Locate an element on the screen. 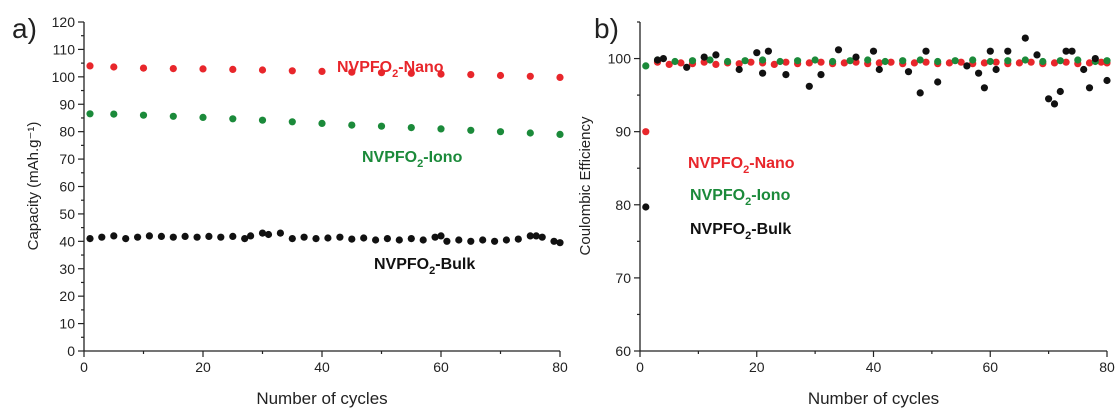 Image resolution: width=1118 pixels, height=411 pixels. x-tick-label: 20 is located at coordinates (203, 367).